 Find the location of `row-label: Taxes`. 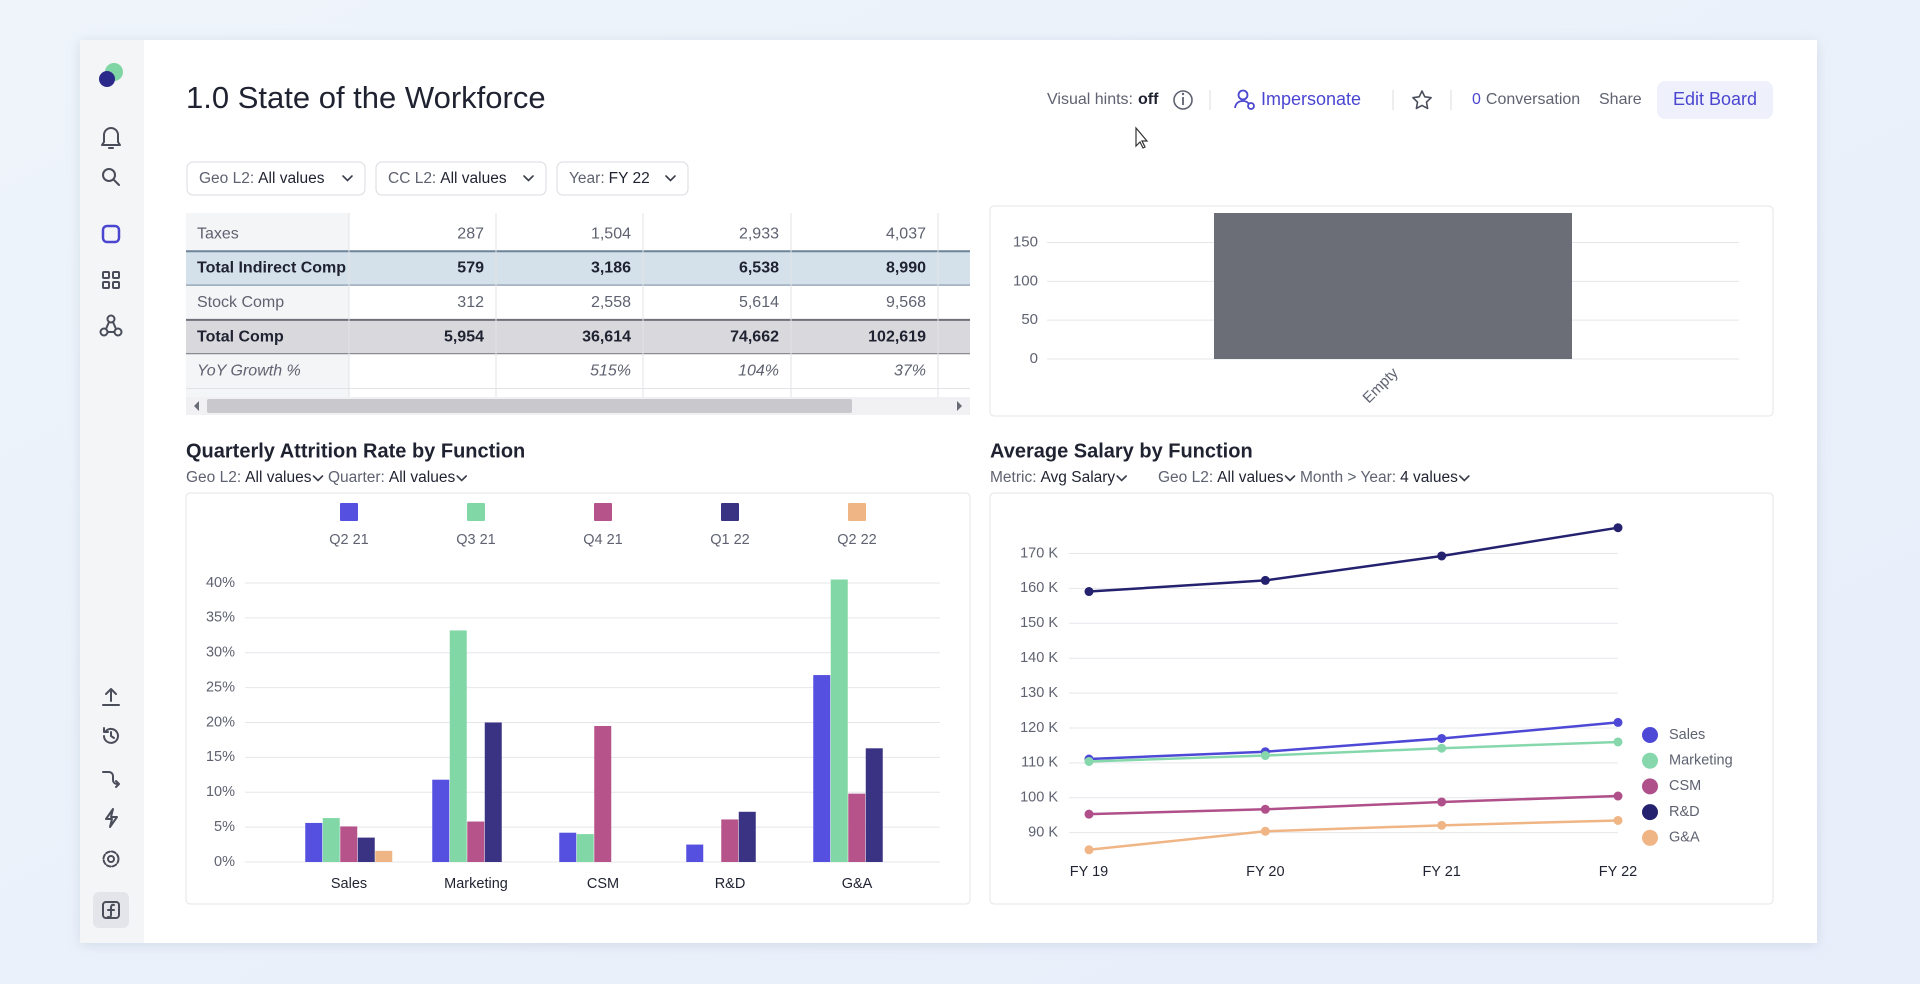

row-label: Taxes is located at coordinates (218, 233).